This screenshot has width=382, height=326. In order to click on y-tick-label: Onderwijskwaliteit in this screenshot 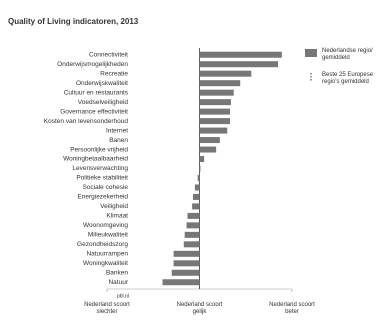, I will do `click(102, 83)`.